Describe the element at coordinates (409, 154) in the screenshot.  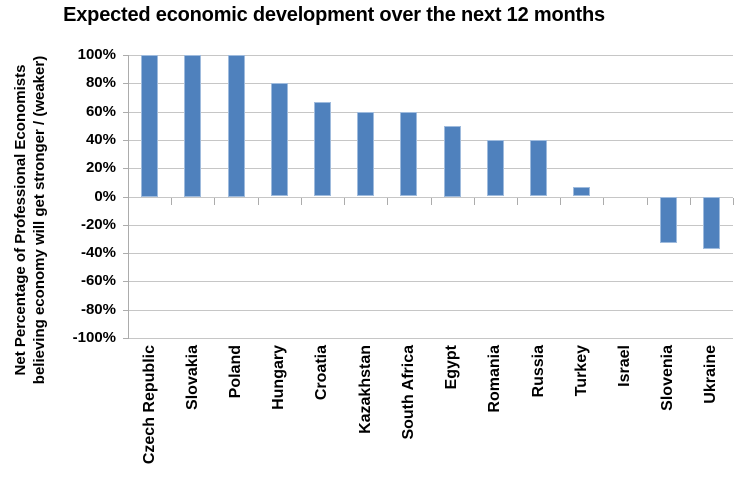
I see `bar-south-africa` at that location.